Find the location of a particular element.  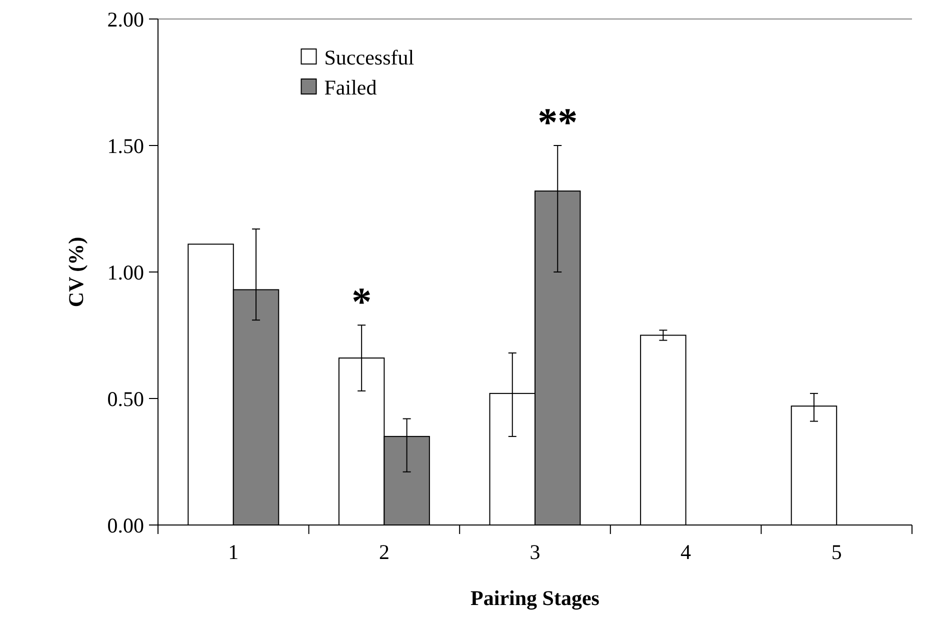

annotation: ** is located at coordinates (558, 122).